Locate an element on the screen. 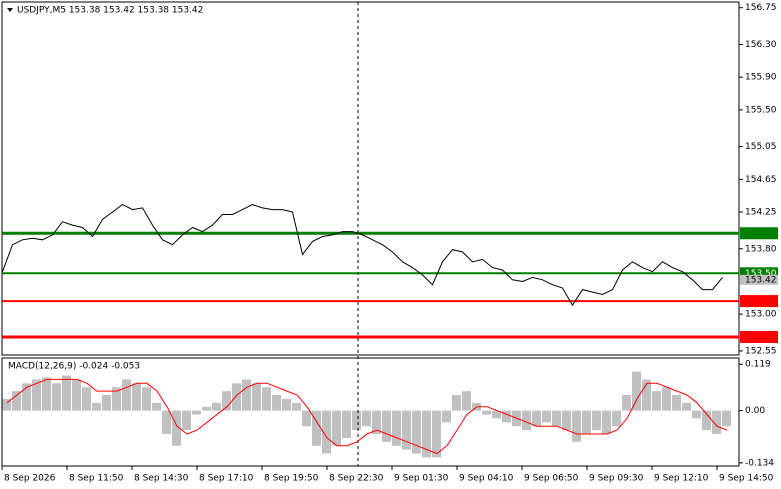 The height and width of the screenshot is (489, 781). x-tick-label: 9 Sep 06:50 is located at coordinates (551, 479).